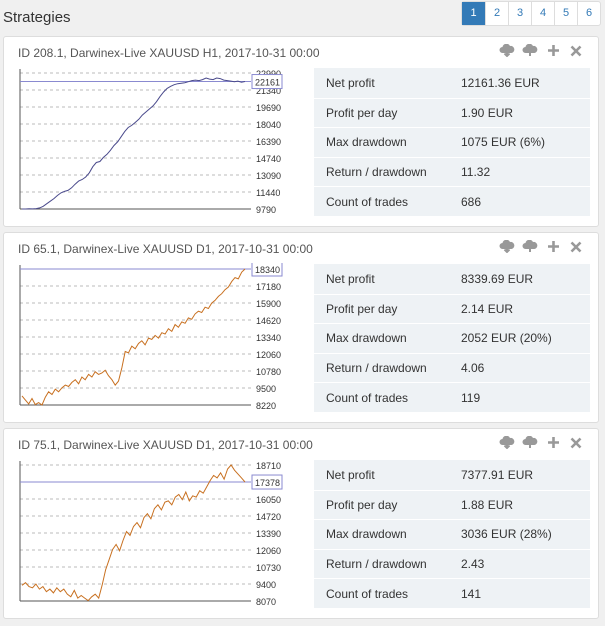 This screenshot has width=605, height=626. I want to click on metric-row: Count of trades 141, so click(452, 593).